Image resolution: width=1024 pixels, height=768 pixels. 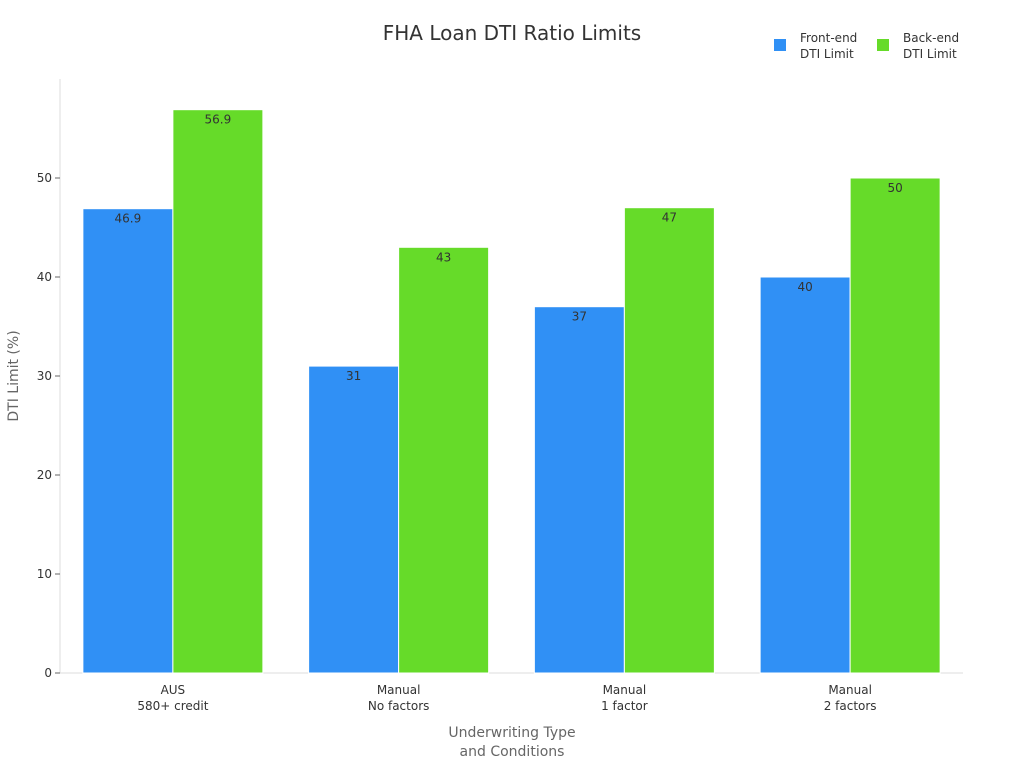 I want to click on y-tick-label: 10, so click(x=44, y=574).